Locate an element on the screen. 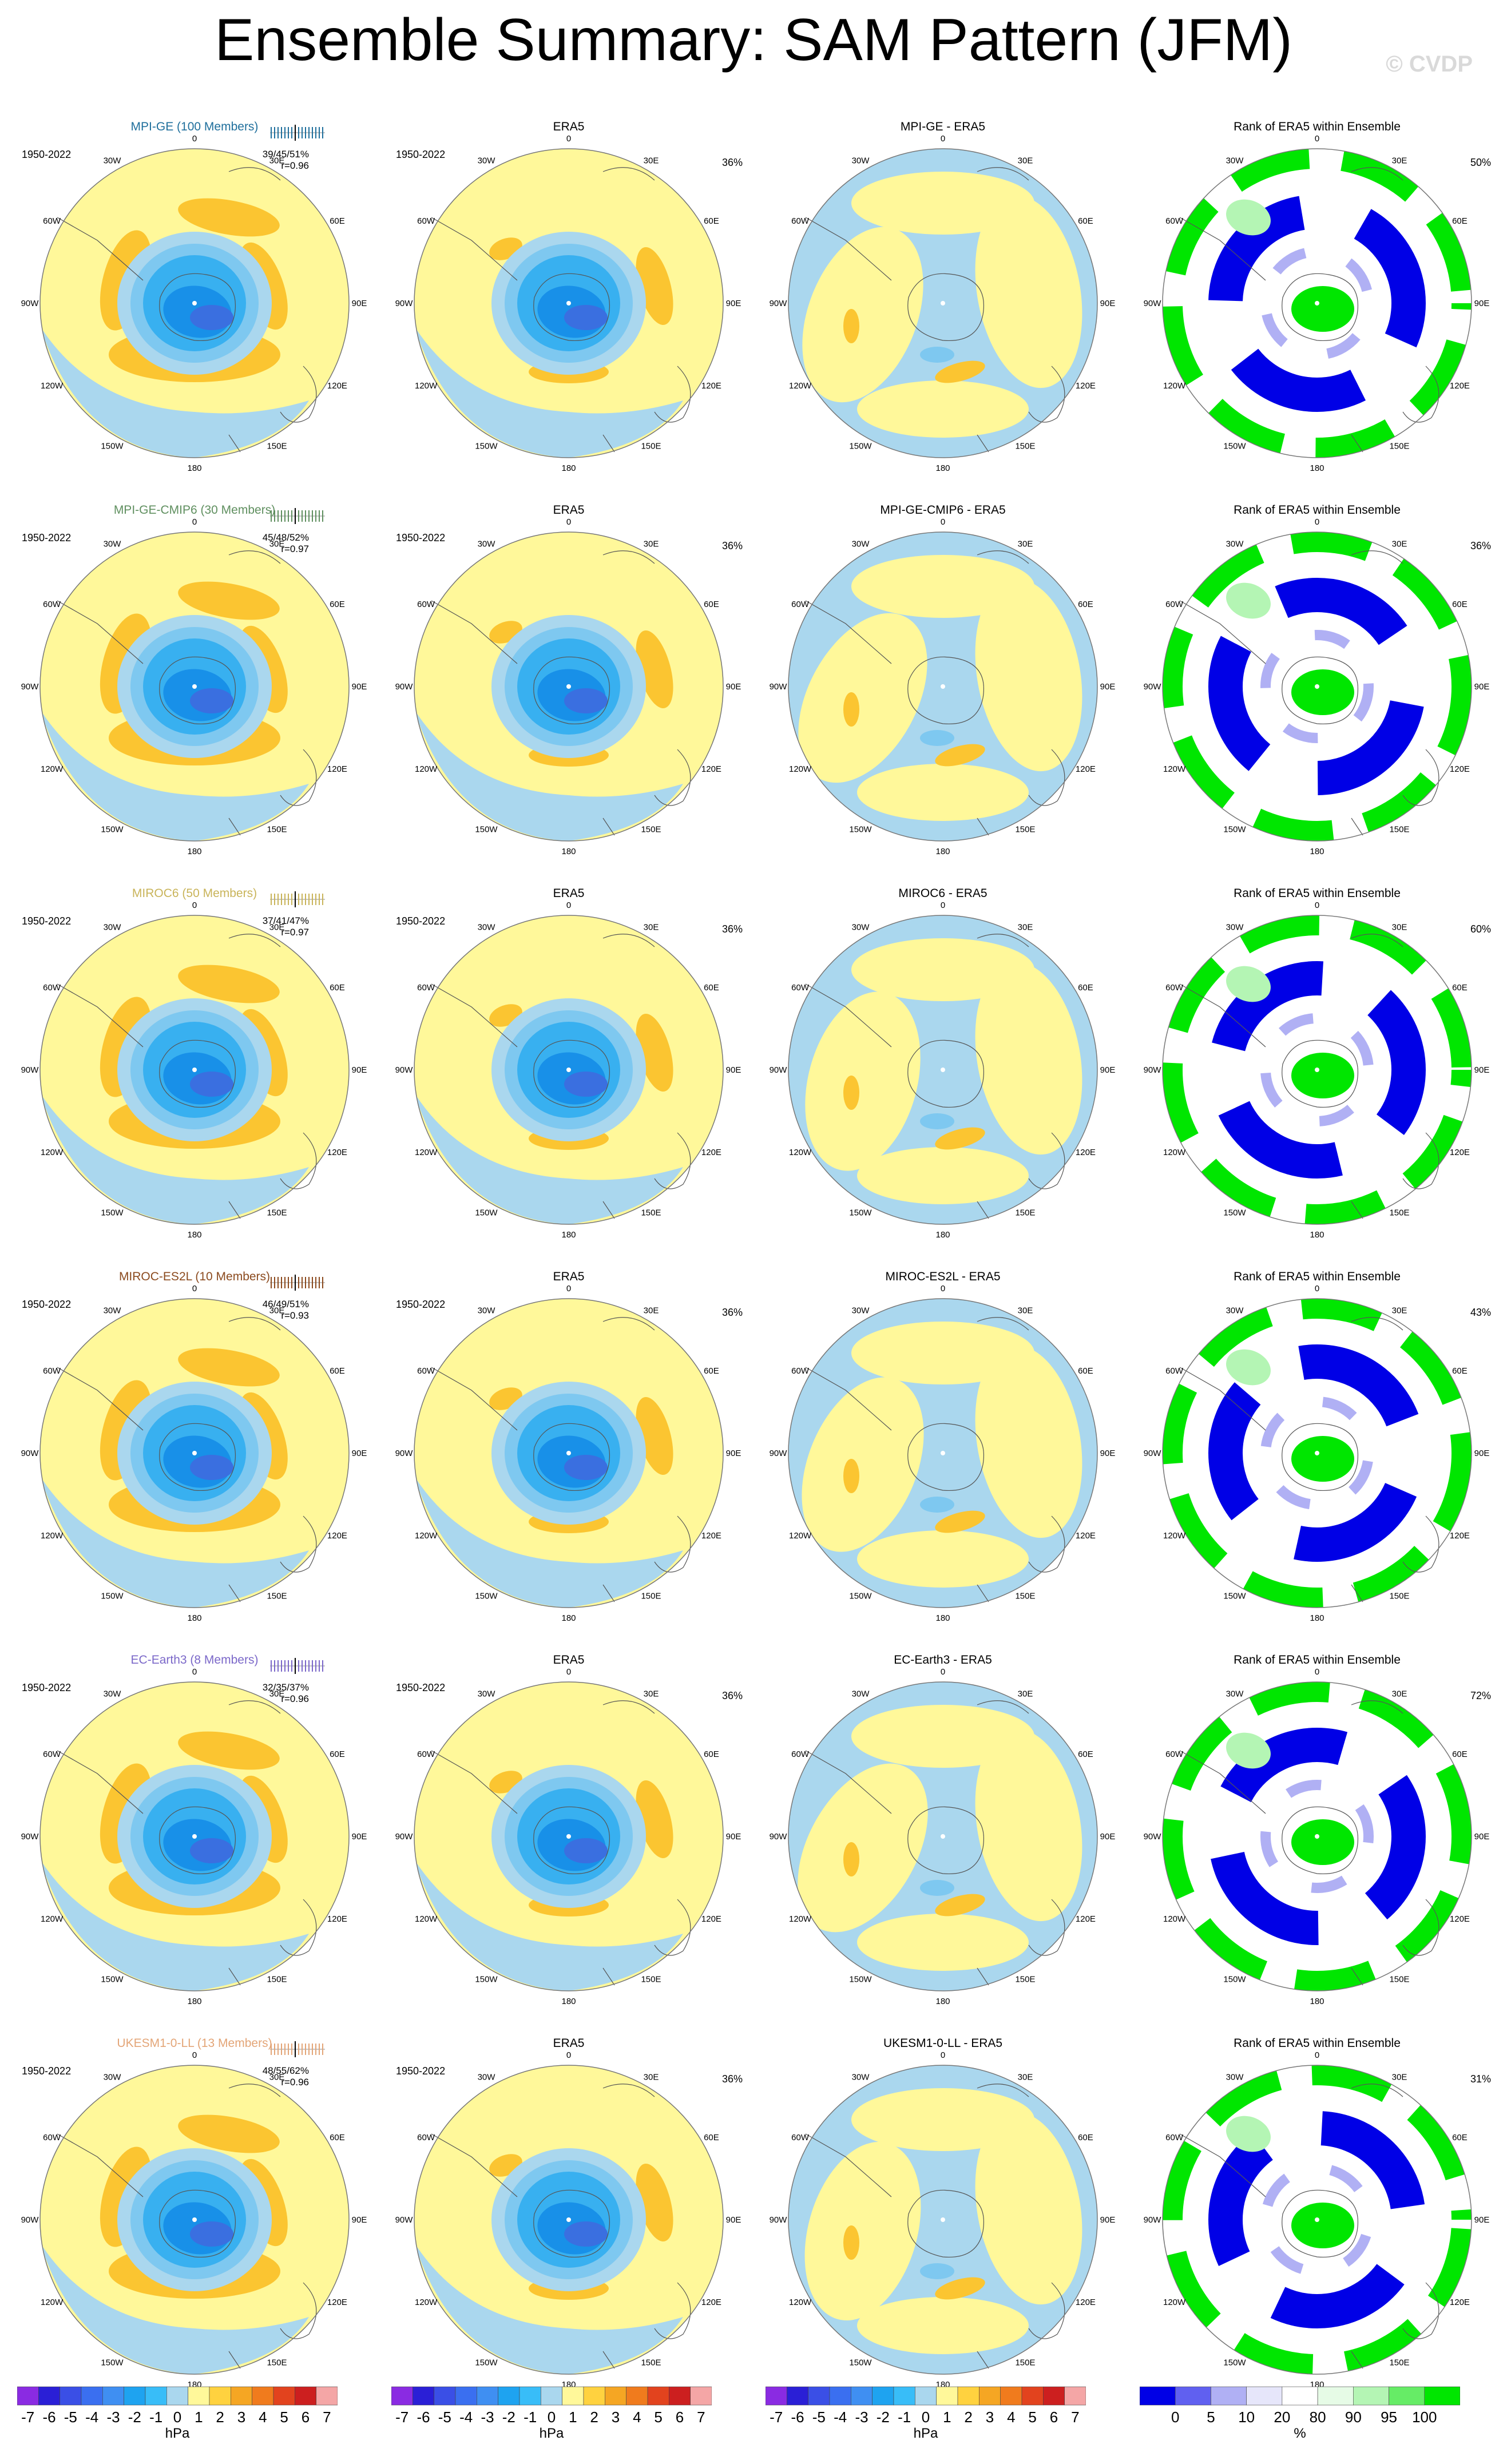 The width and height of the screenshot is (1507, 2464). positive-diff-max is located at coordinates (960, 1521).